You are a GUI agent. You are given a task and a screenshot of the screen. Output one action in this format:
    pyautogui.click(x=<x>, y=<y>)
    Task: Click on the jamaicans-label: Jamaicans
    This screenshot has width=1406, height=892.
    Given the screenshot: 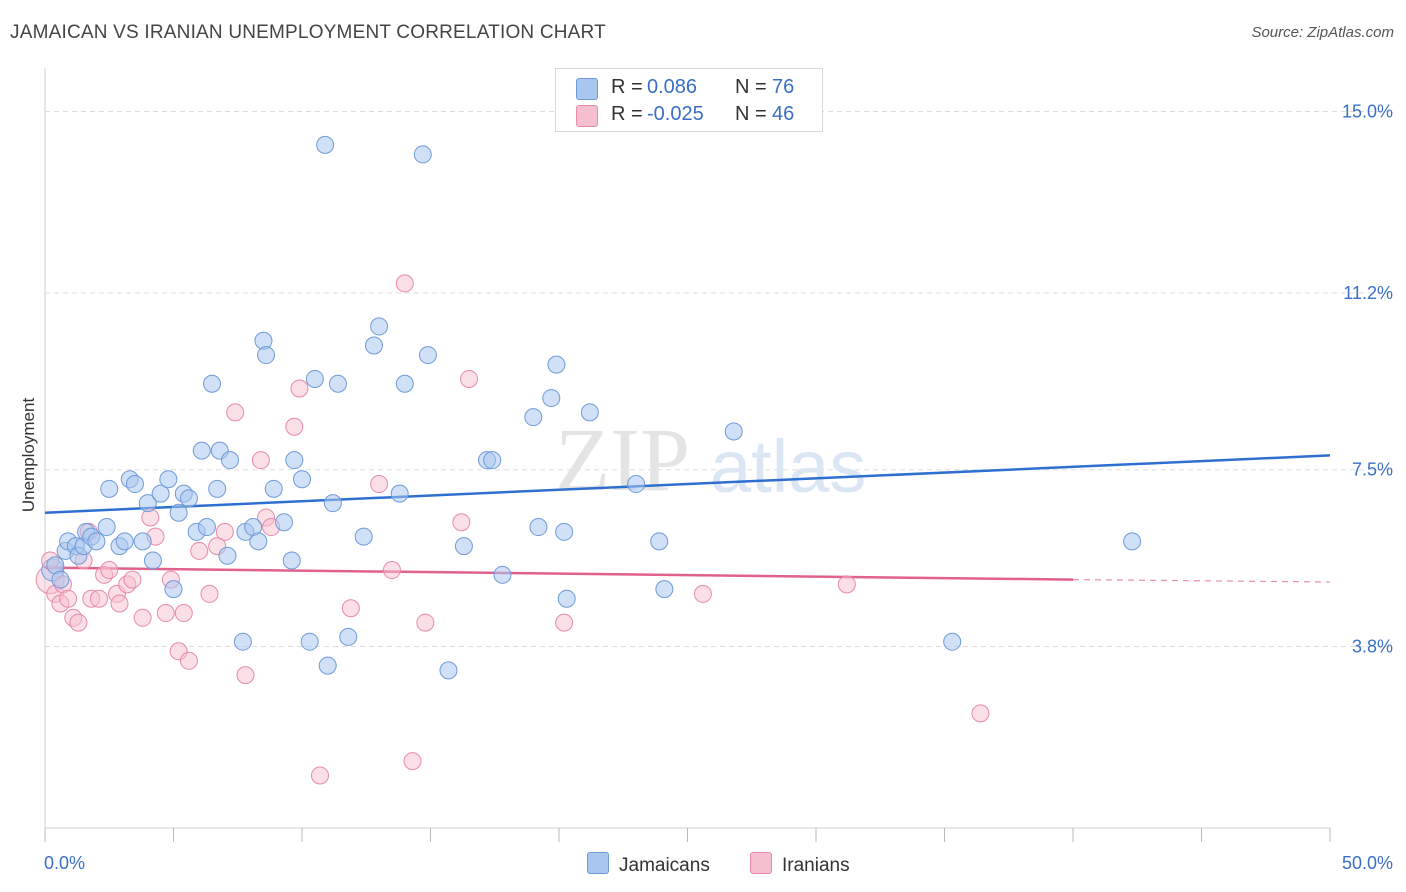 What is the action you would take?
    pyautogui.click(x=664, y=865)
    